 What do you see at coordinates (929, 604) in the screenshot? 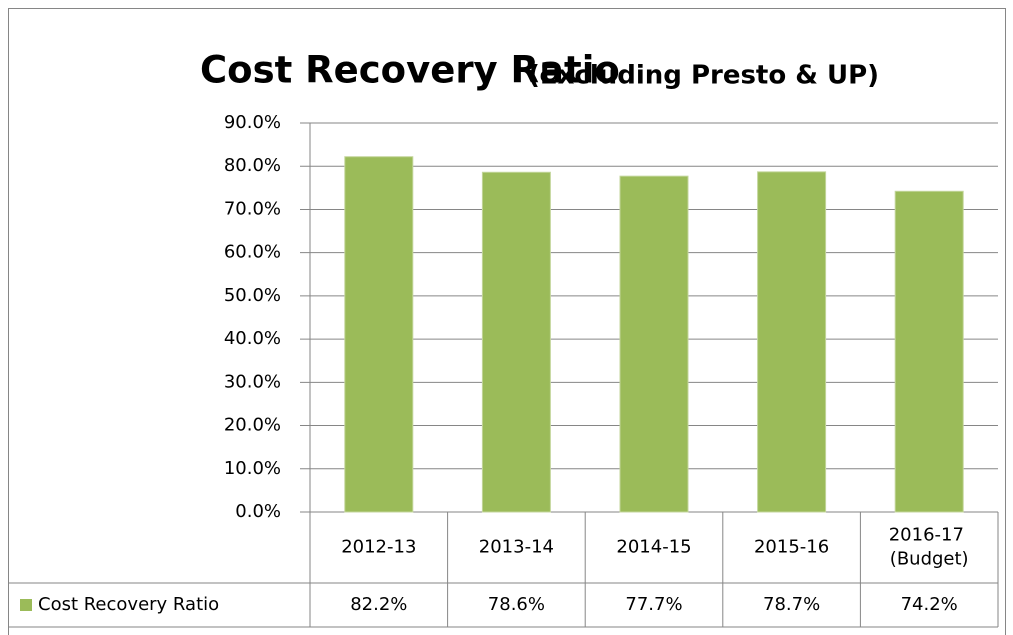
I see `value-label: 74.2%` at bounding box center [929, 604].